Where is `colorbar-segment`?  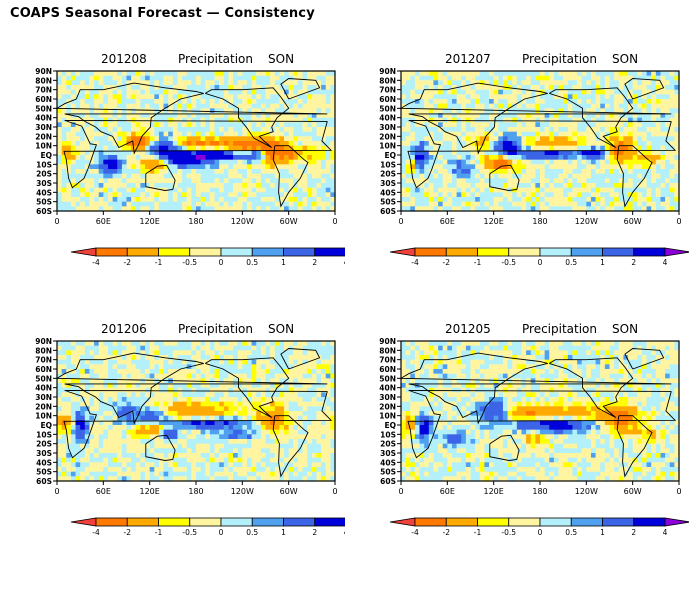 colorbar-segment is located at coordinates (493, 252).